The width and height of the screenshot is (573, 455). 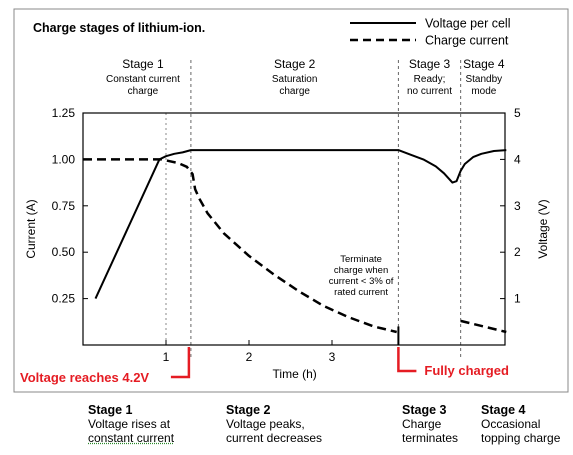 I want to click on caption-stage-4-line-1: Occasional, so click(x=511, y=424).